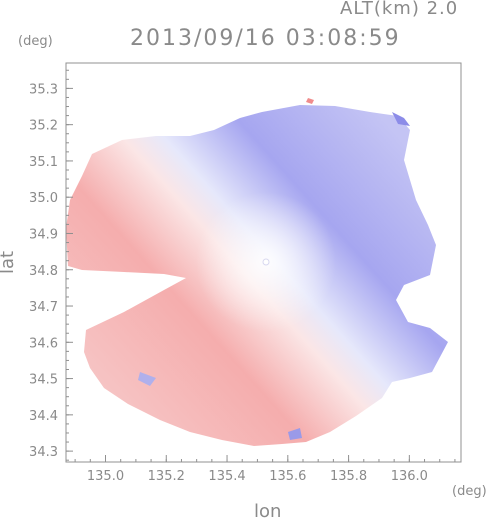 The height and width of the screenshot is (522, 491). Describe the element at coordinates (348, 476) in the screenshot. I see `x-tick-label: 135.8` at that location.